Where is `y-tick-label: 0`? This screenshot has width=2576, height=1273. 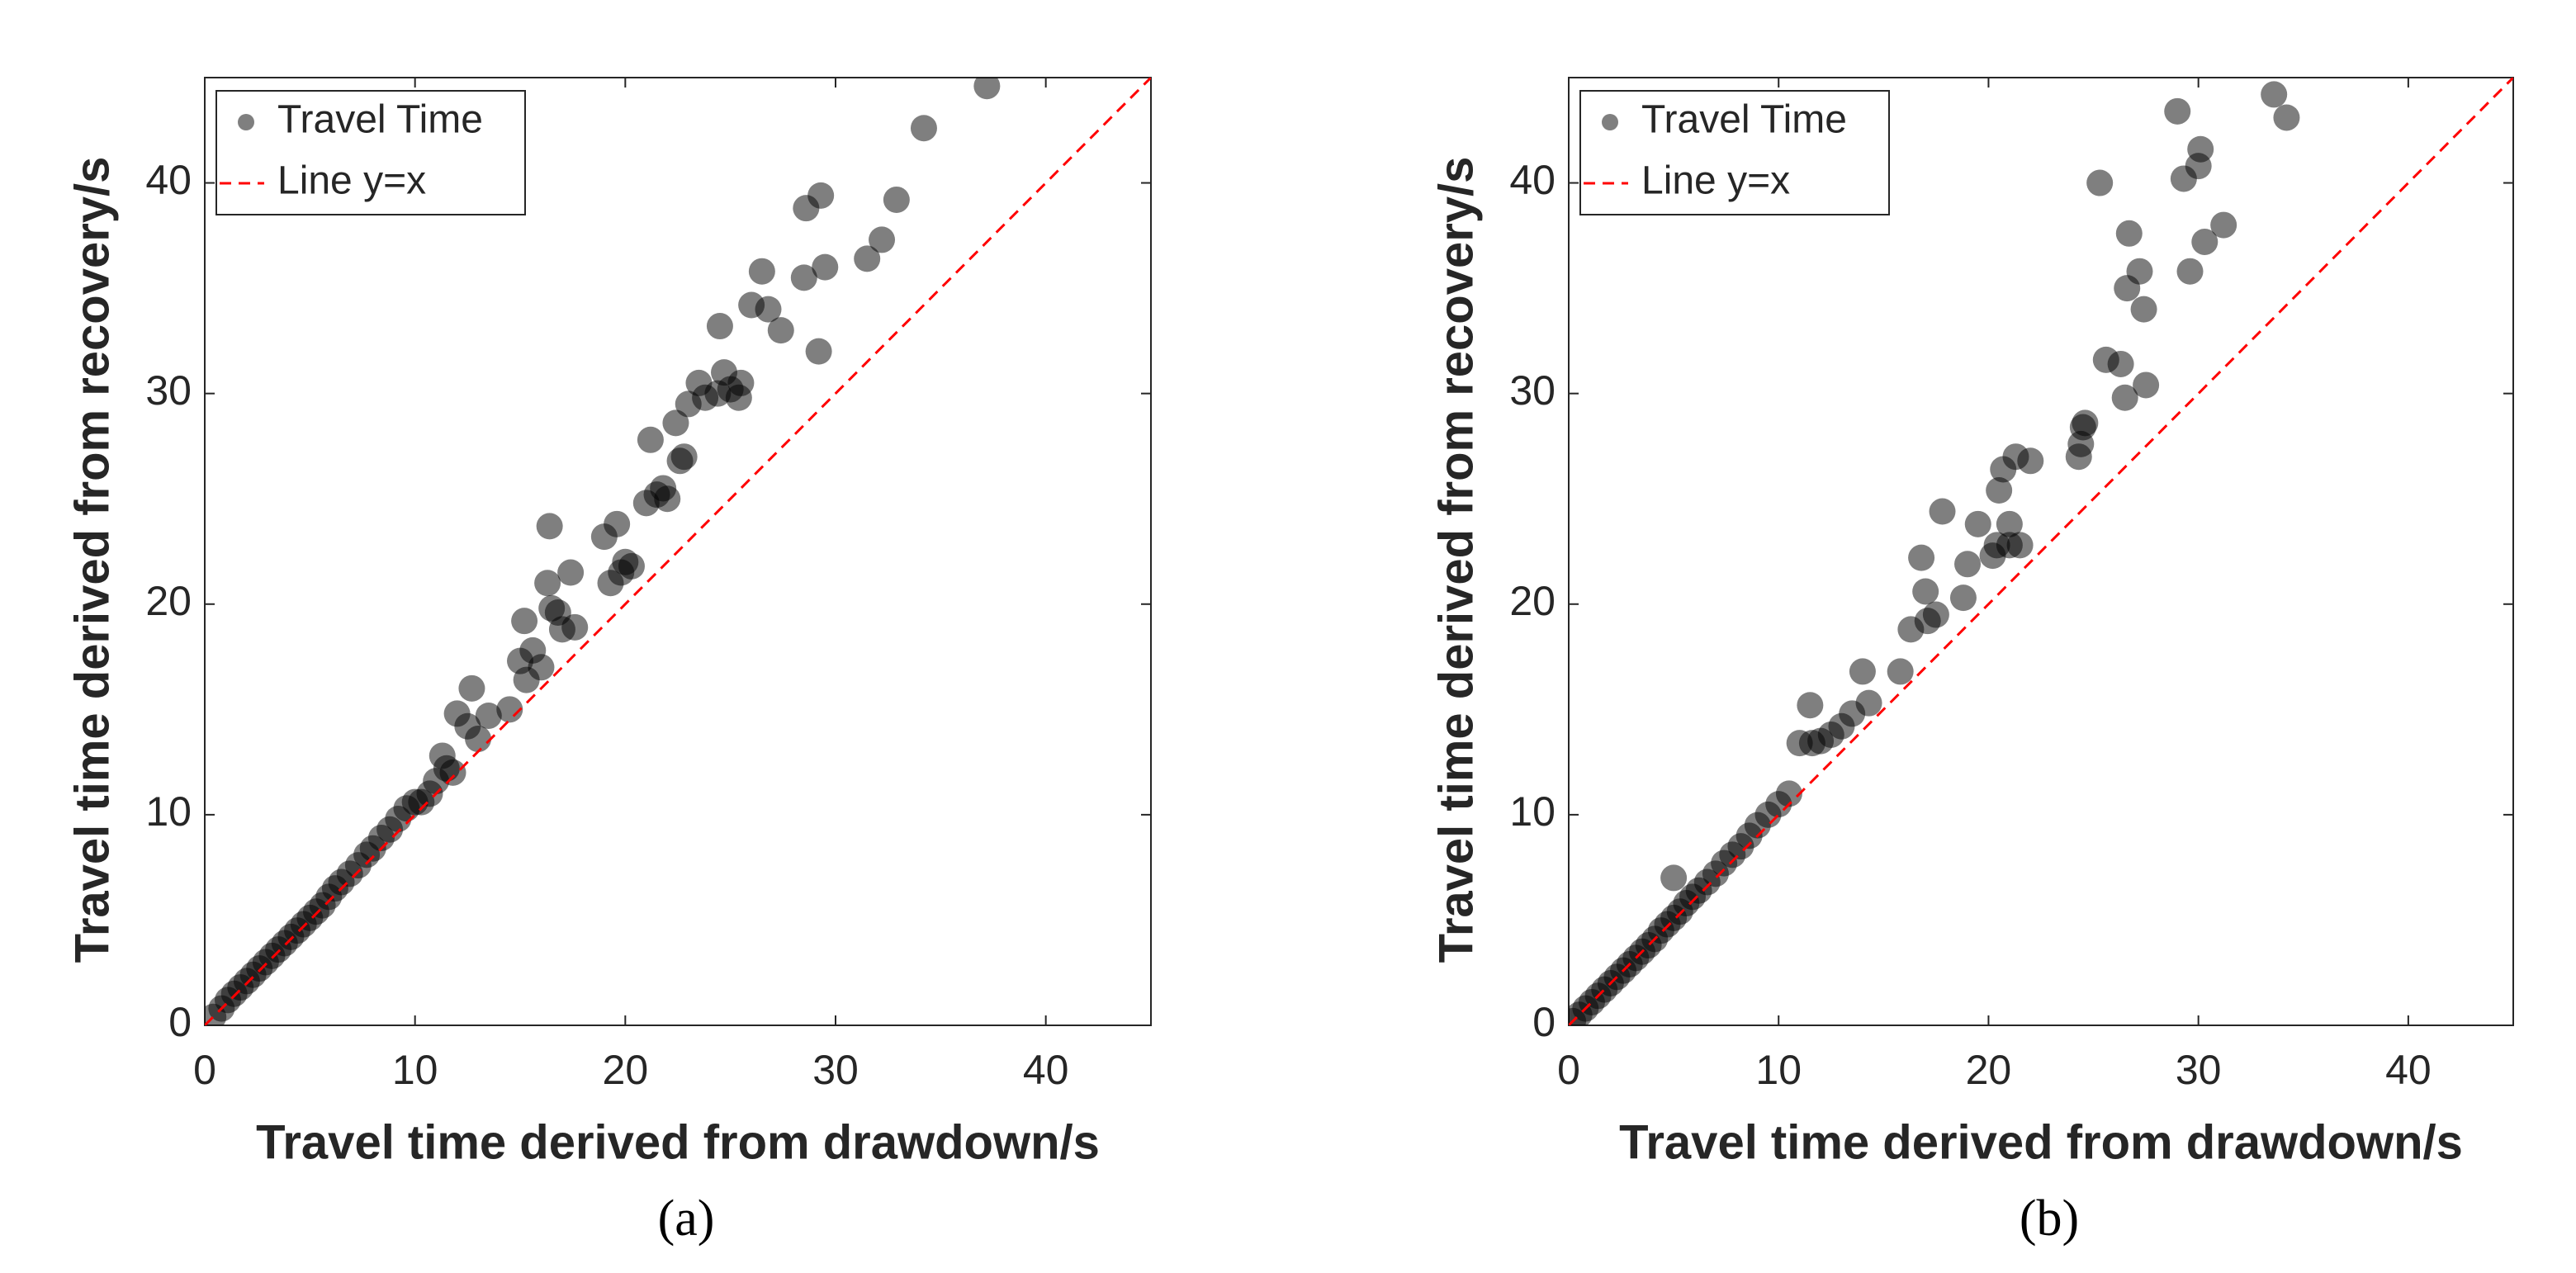 y-tick-label: 0 is located at coordinates (180, 1022).